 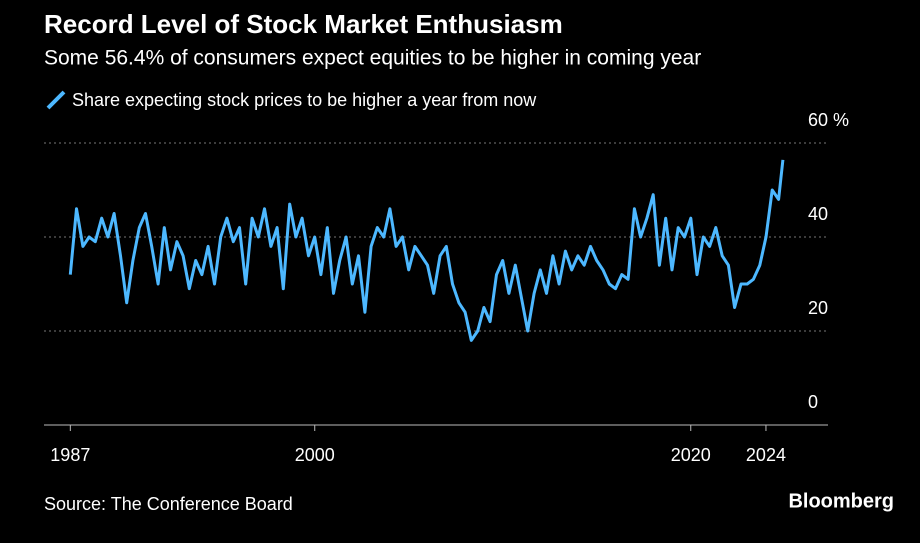 I want to click on y-tick-label: 40, so click(x=818, y=214).